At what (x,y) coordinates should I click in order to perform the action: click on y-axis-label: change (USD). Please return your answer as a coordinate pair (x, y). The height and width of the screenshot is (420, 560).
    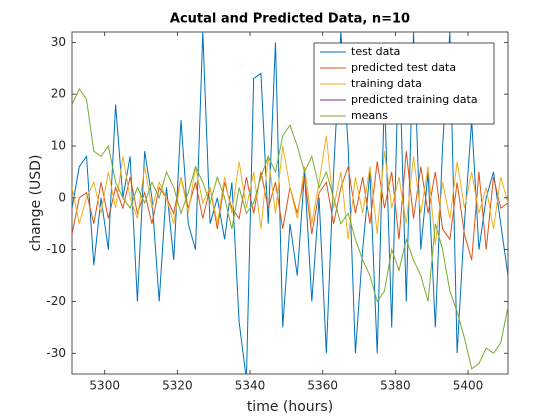
    Looking at the image, I should click on (36, 203).